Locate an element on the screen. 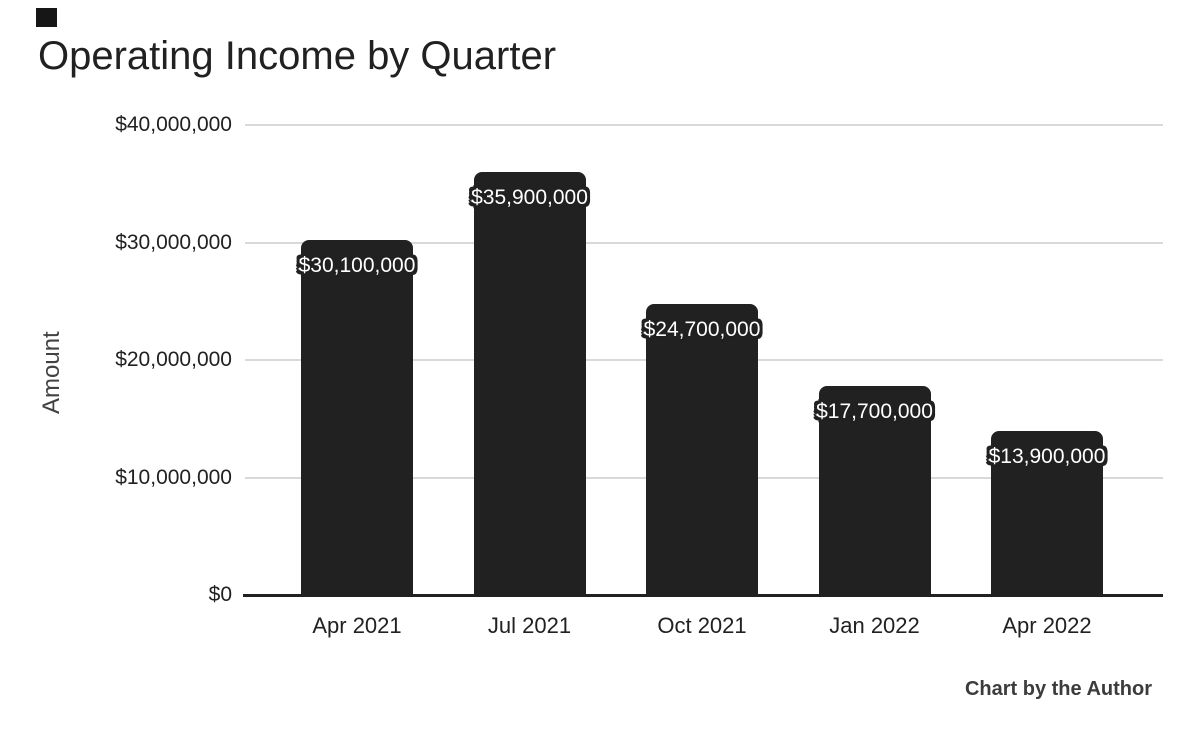 This screenshot has width=1200, height=742. bar-value-label: $30,100,000 is located at coordinates (357, 265).